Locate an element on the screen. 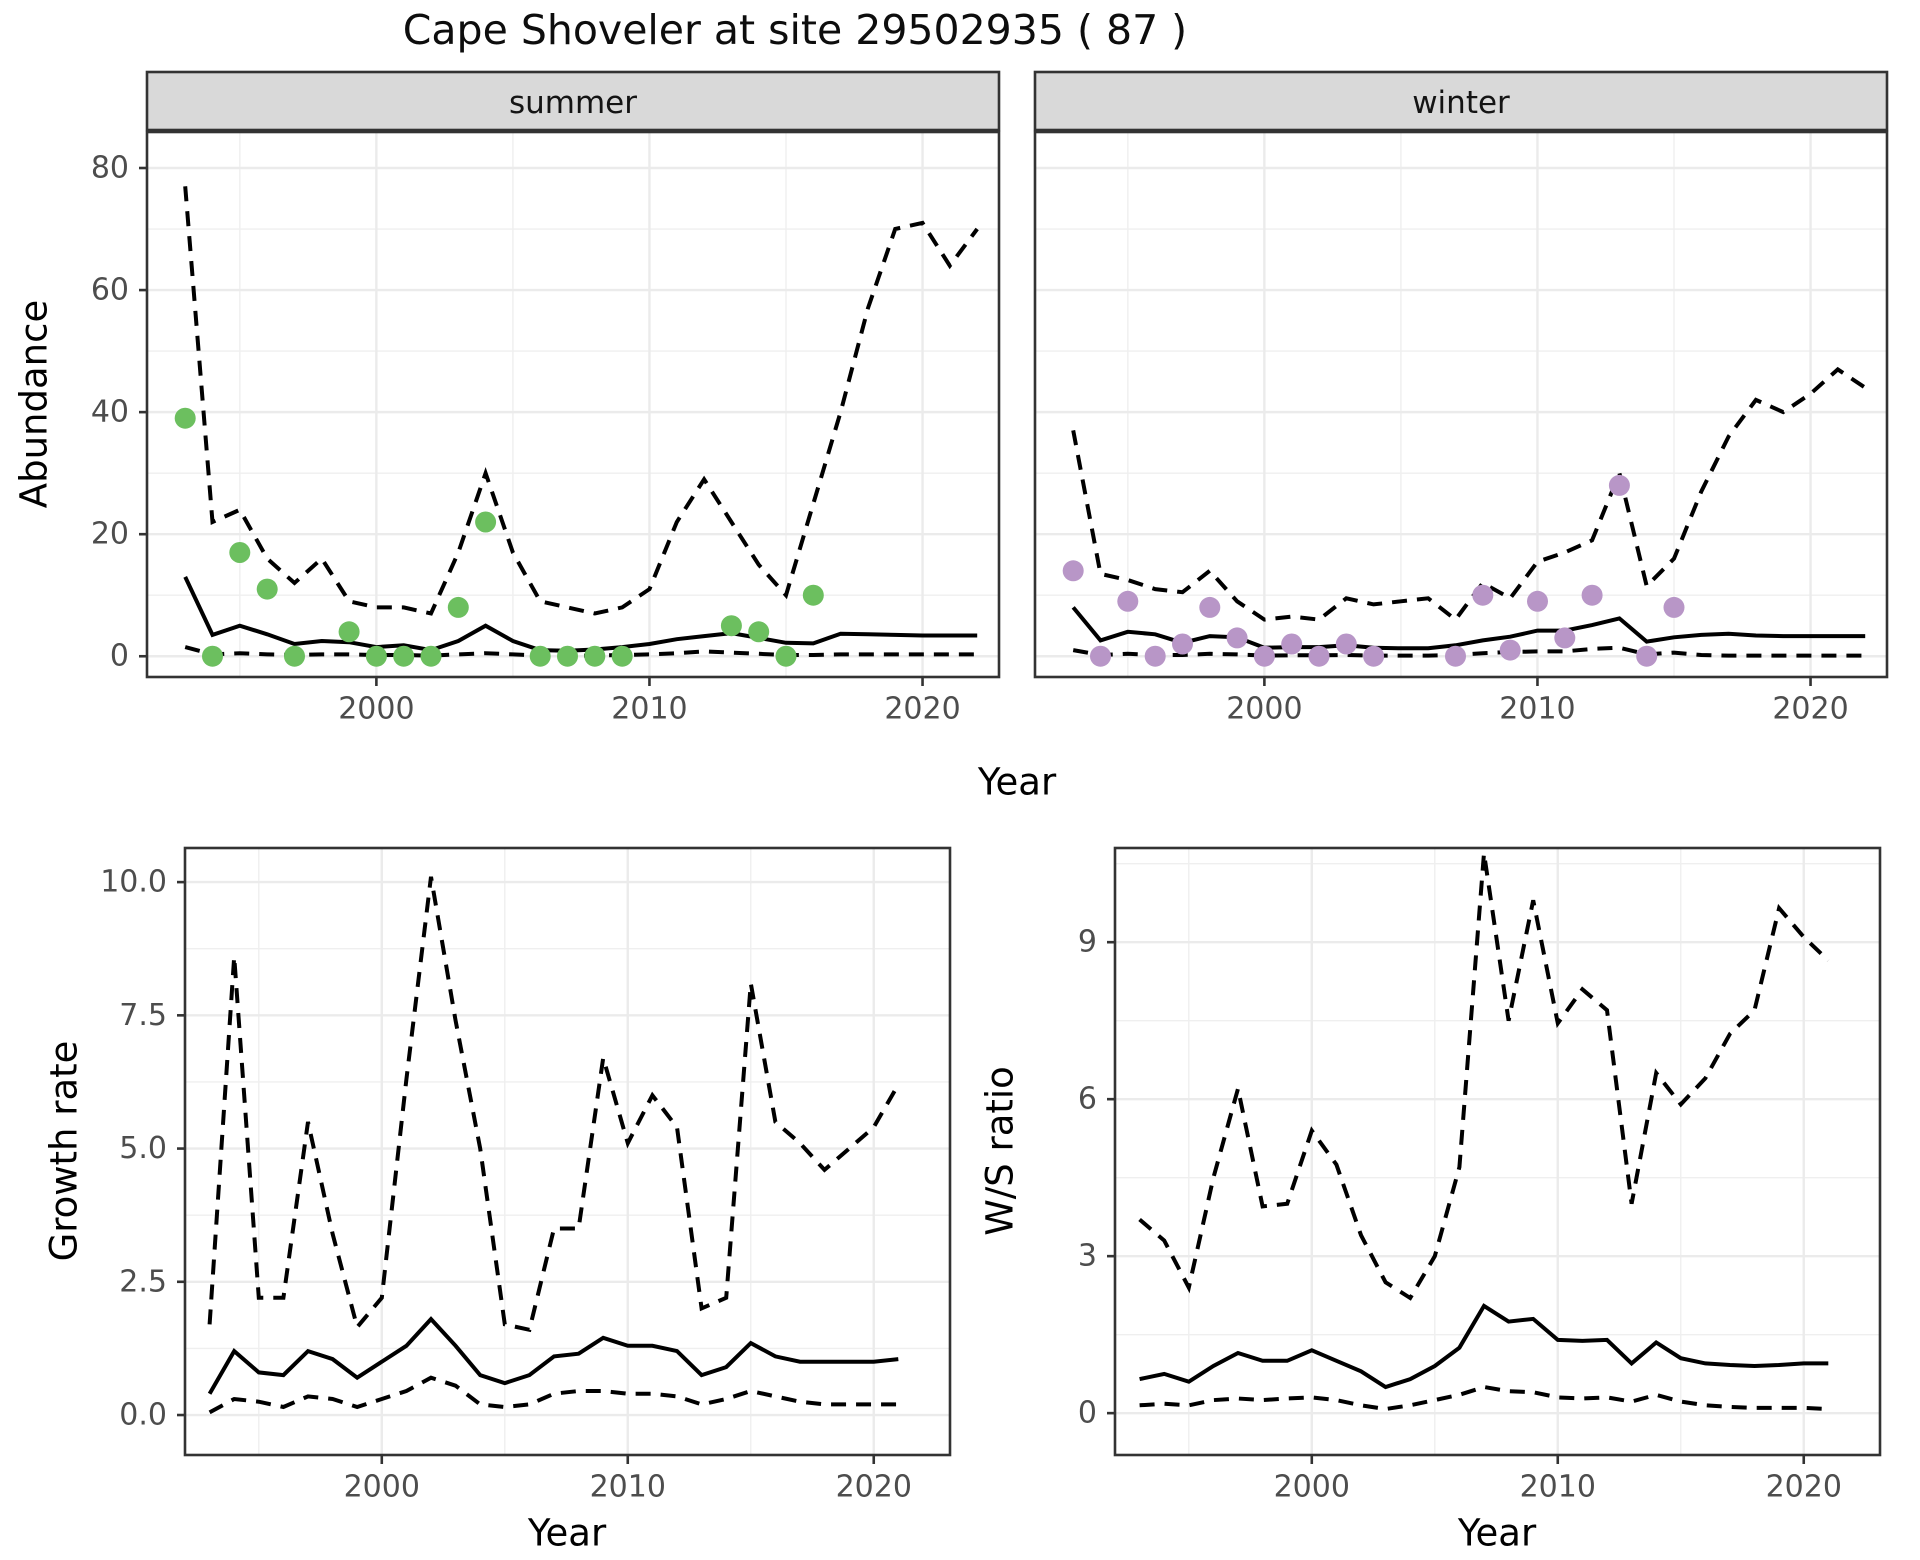 Image resolution: width=1920 pixels, height=1560 pixels. y-tick-label: 6 is located at coordinates (1087, 1099).